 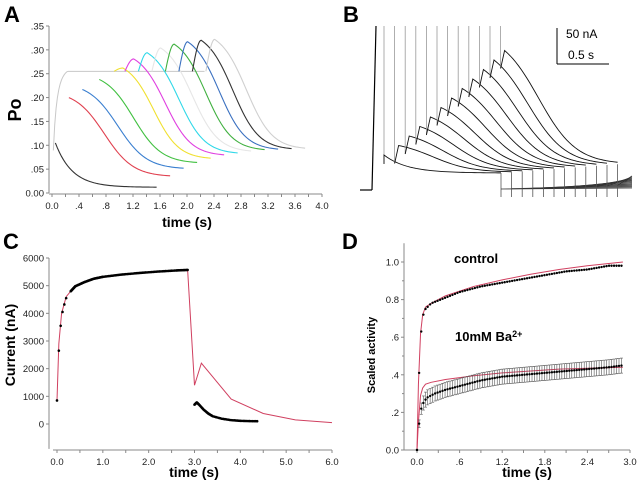 What do you see at coordinates (350, 241) in the screenshot?
I see `panel-label-d: D` at bounding box center [350, 241].